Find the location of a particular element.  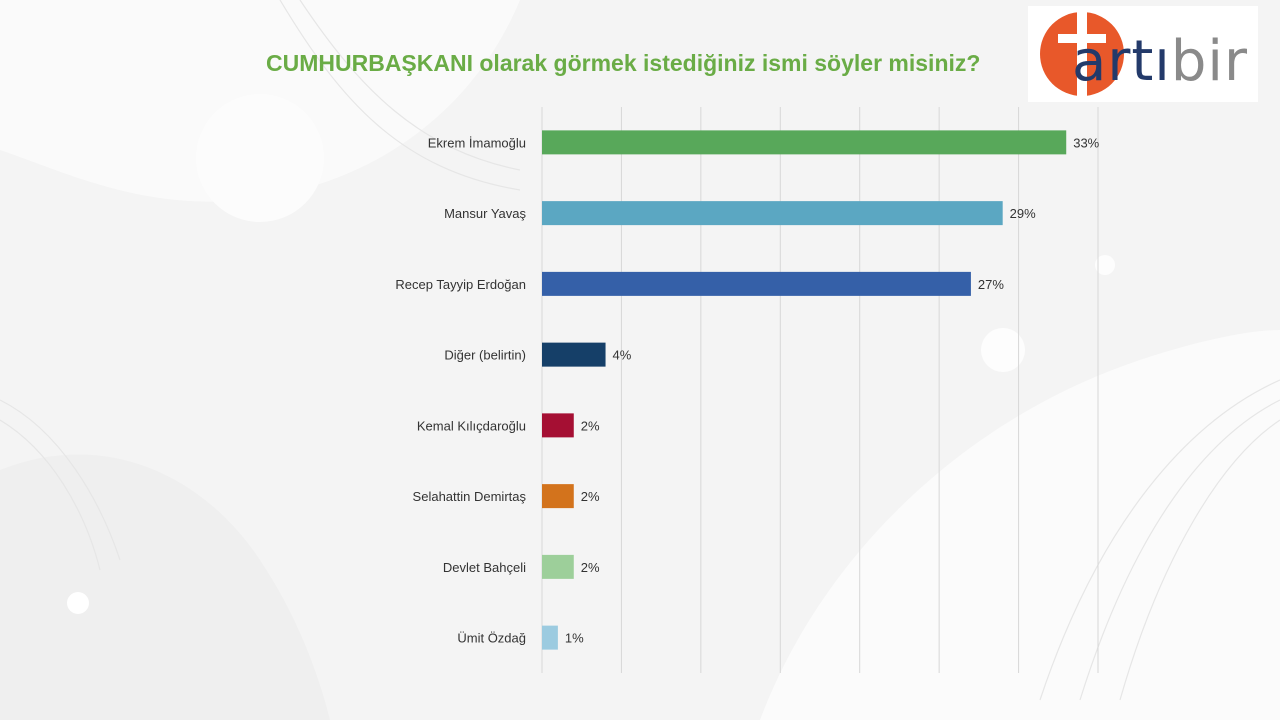

category-label: Recep Tayyip Erdoğan is located at coordinates (460, 284).